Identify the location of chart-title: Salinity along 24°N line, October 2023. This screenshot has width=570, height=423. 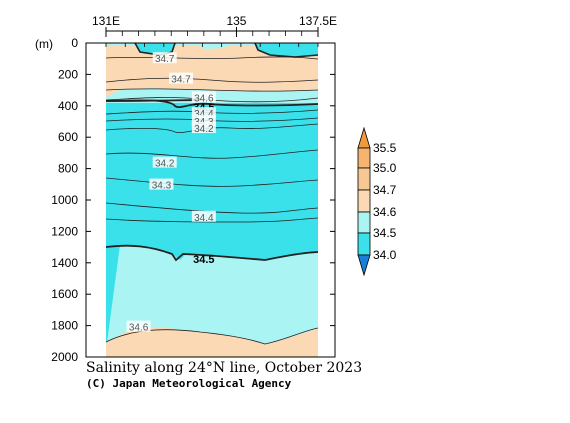
(224, 368).